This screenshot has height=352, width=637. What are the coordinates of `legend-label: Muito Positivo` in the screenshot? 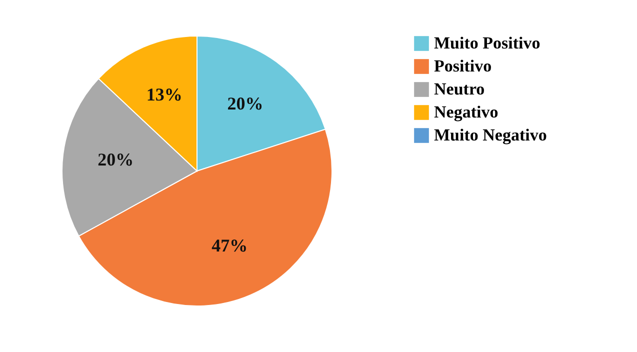 It's located at (487, 43).